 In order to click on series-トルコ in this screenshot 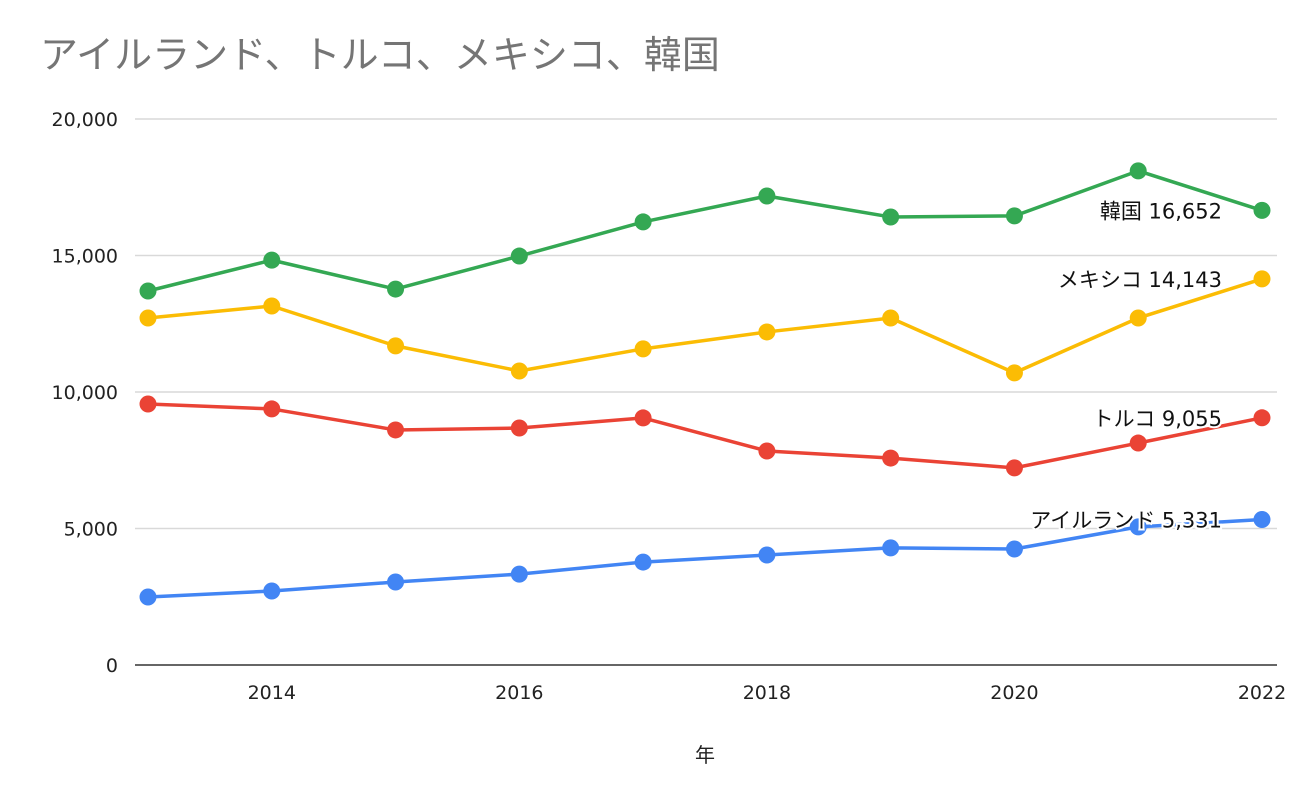, I will do `click(705, 436)`.